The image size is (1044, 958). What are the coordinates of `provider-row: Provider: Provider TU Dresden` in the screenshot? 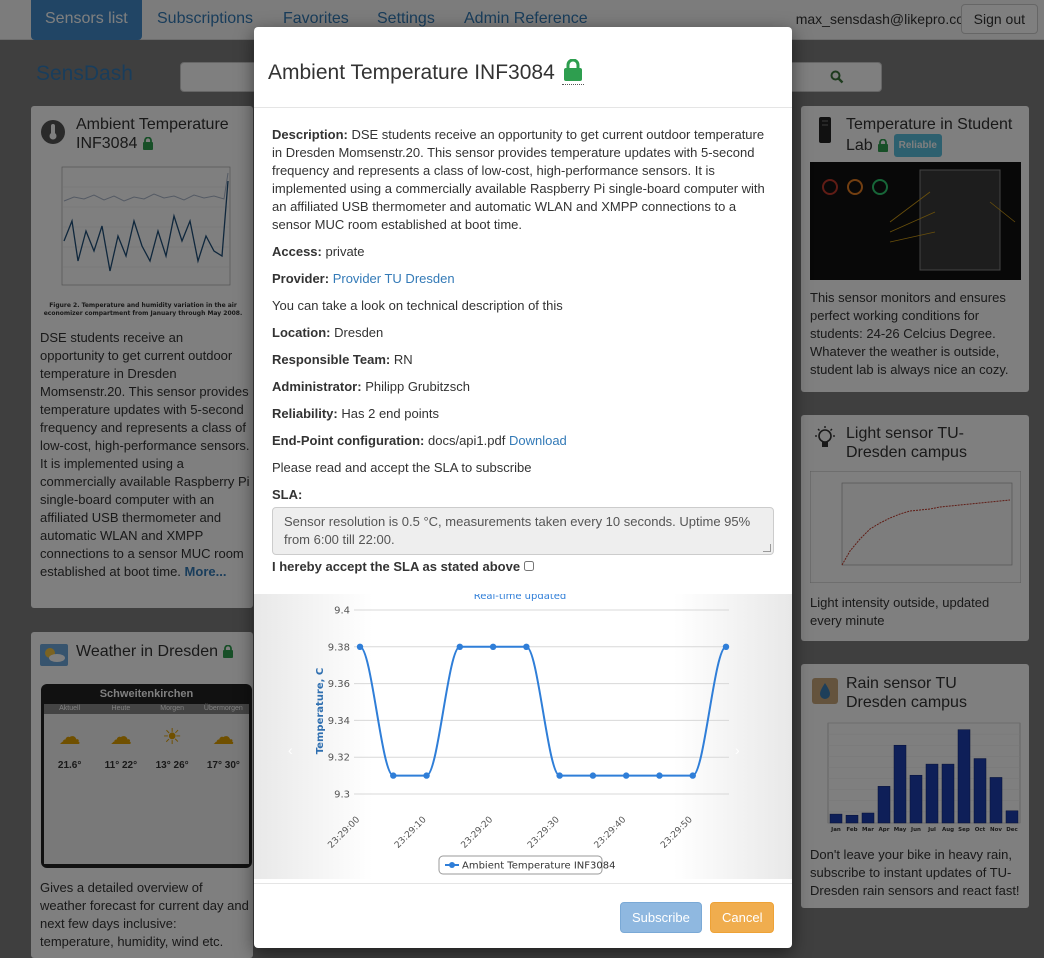 It's located at (523, 279).